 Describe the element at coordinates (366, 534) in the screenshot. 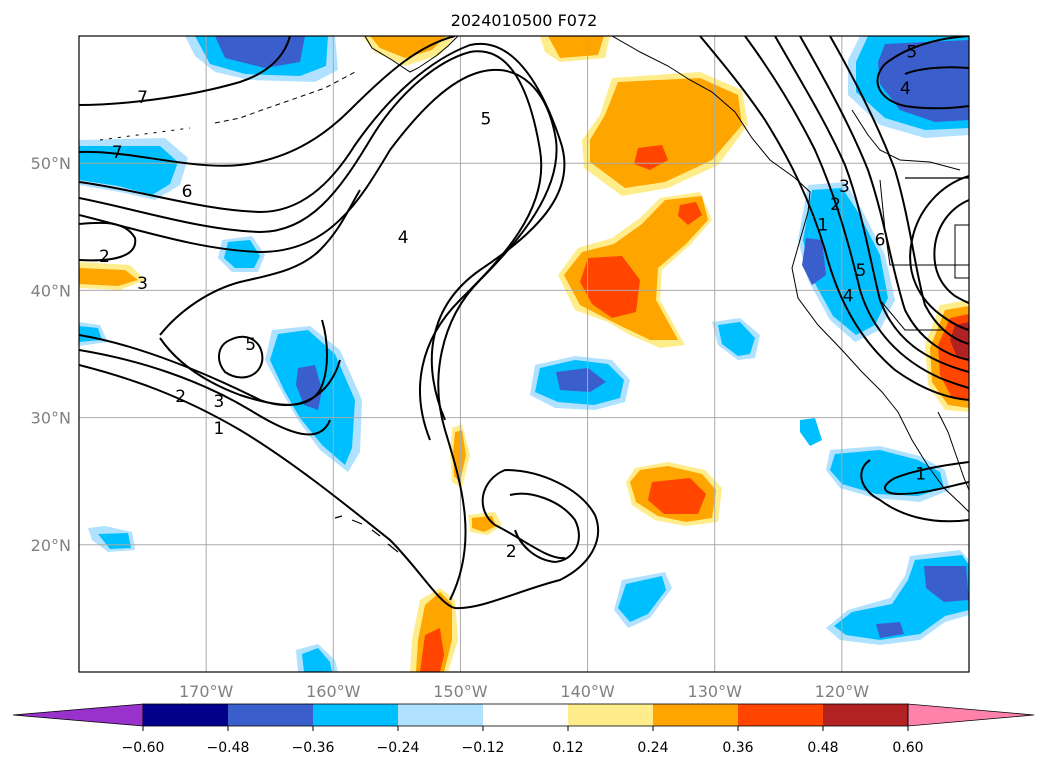

I see `hawaii-islands` at that location.